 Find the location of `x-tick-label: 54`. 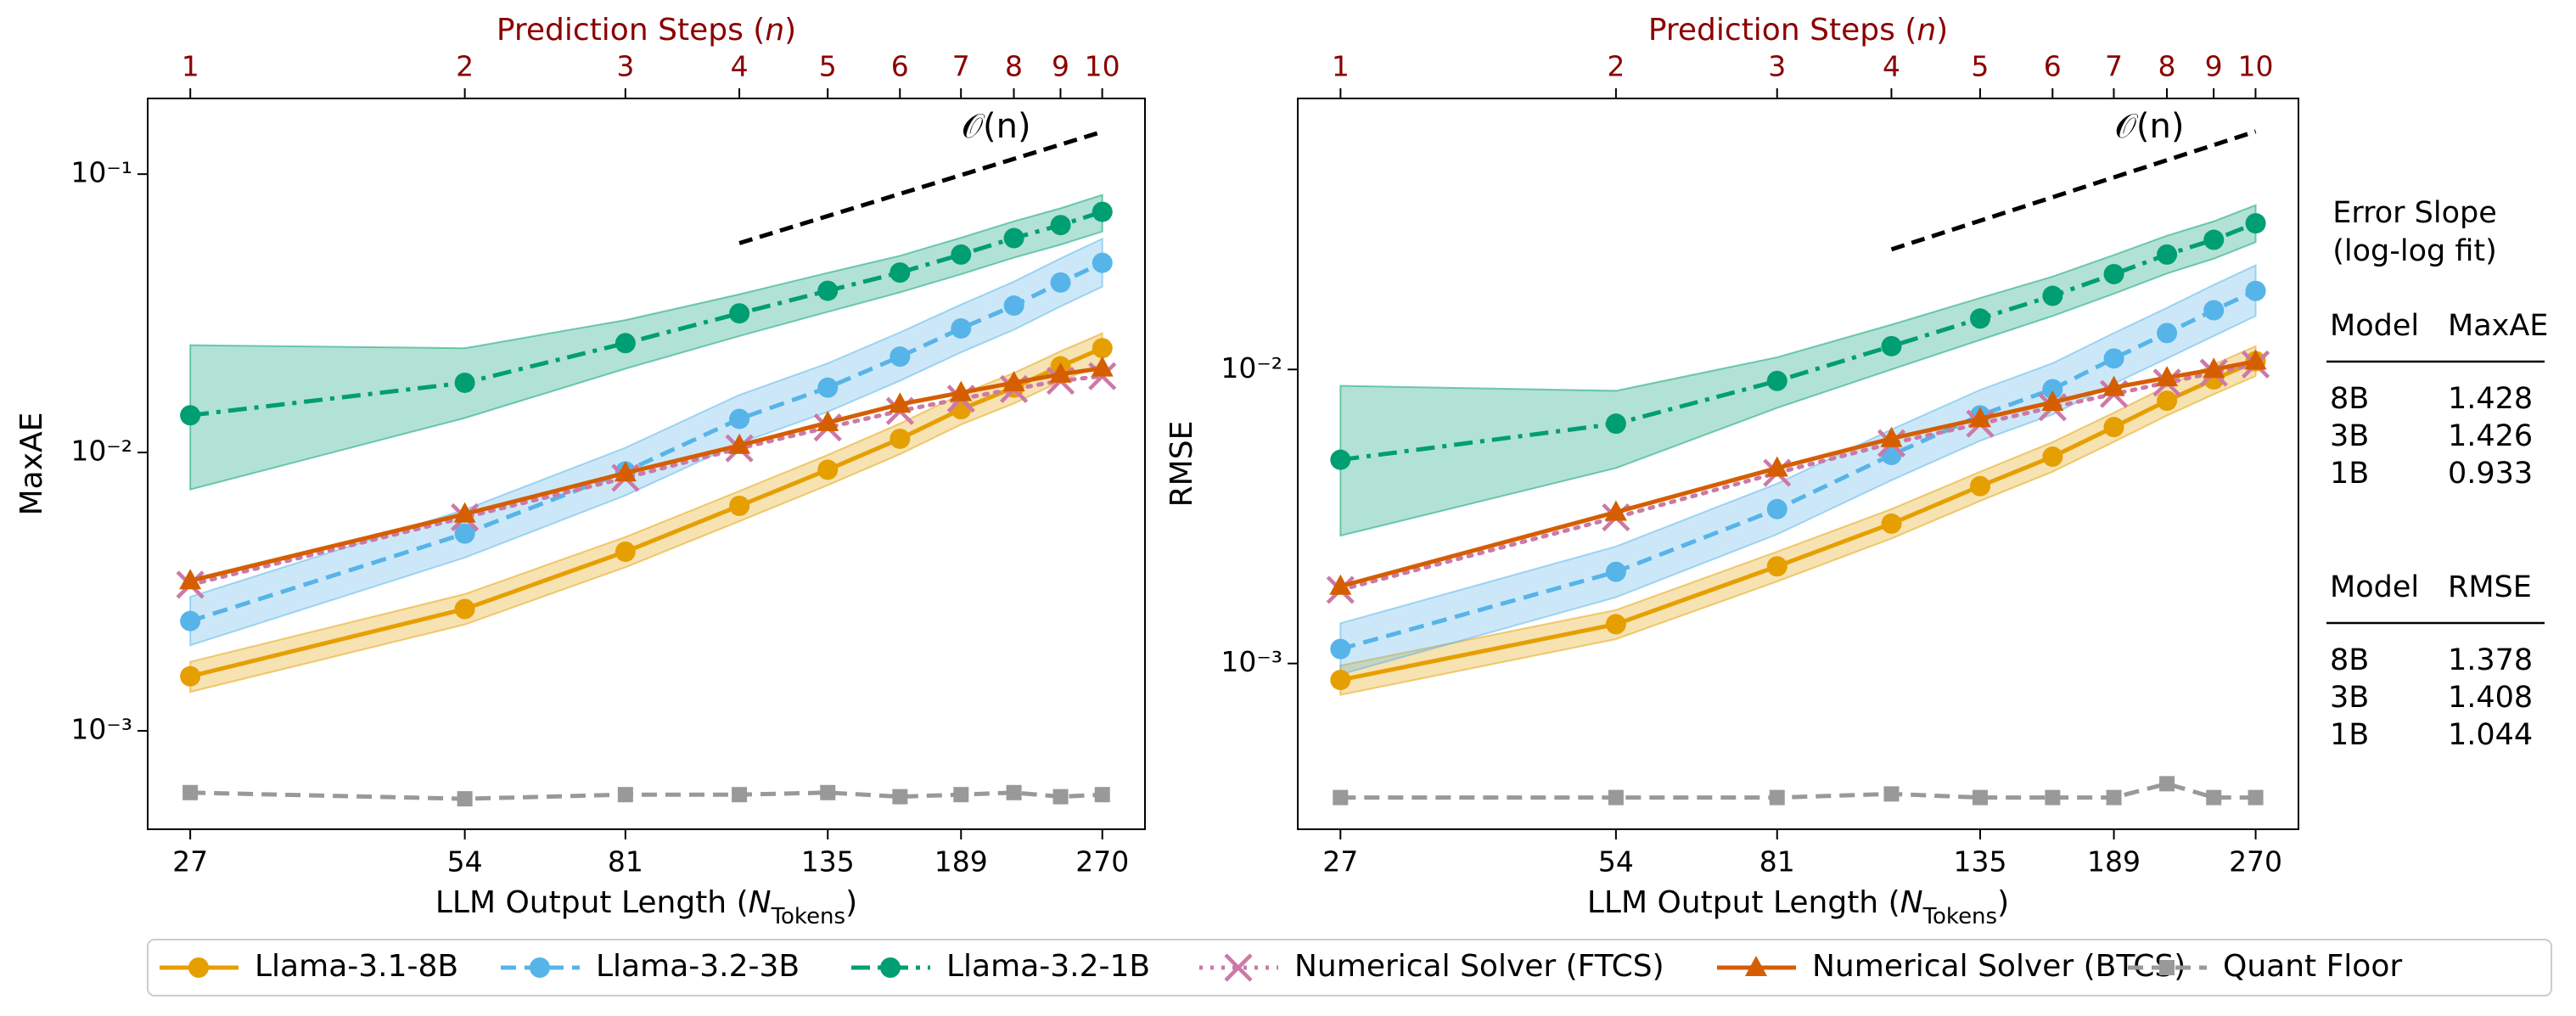

x-tick-label: 54 is located at coordinates (465, 861).